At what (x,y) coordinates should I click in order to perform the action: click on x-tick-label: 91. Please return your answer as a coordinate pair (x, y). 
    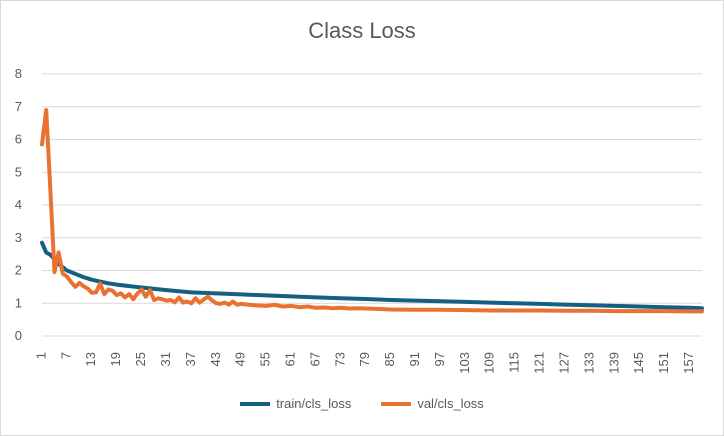
    Looking at the image, I should click on (414, 359).